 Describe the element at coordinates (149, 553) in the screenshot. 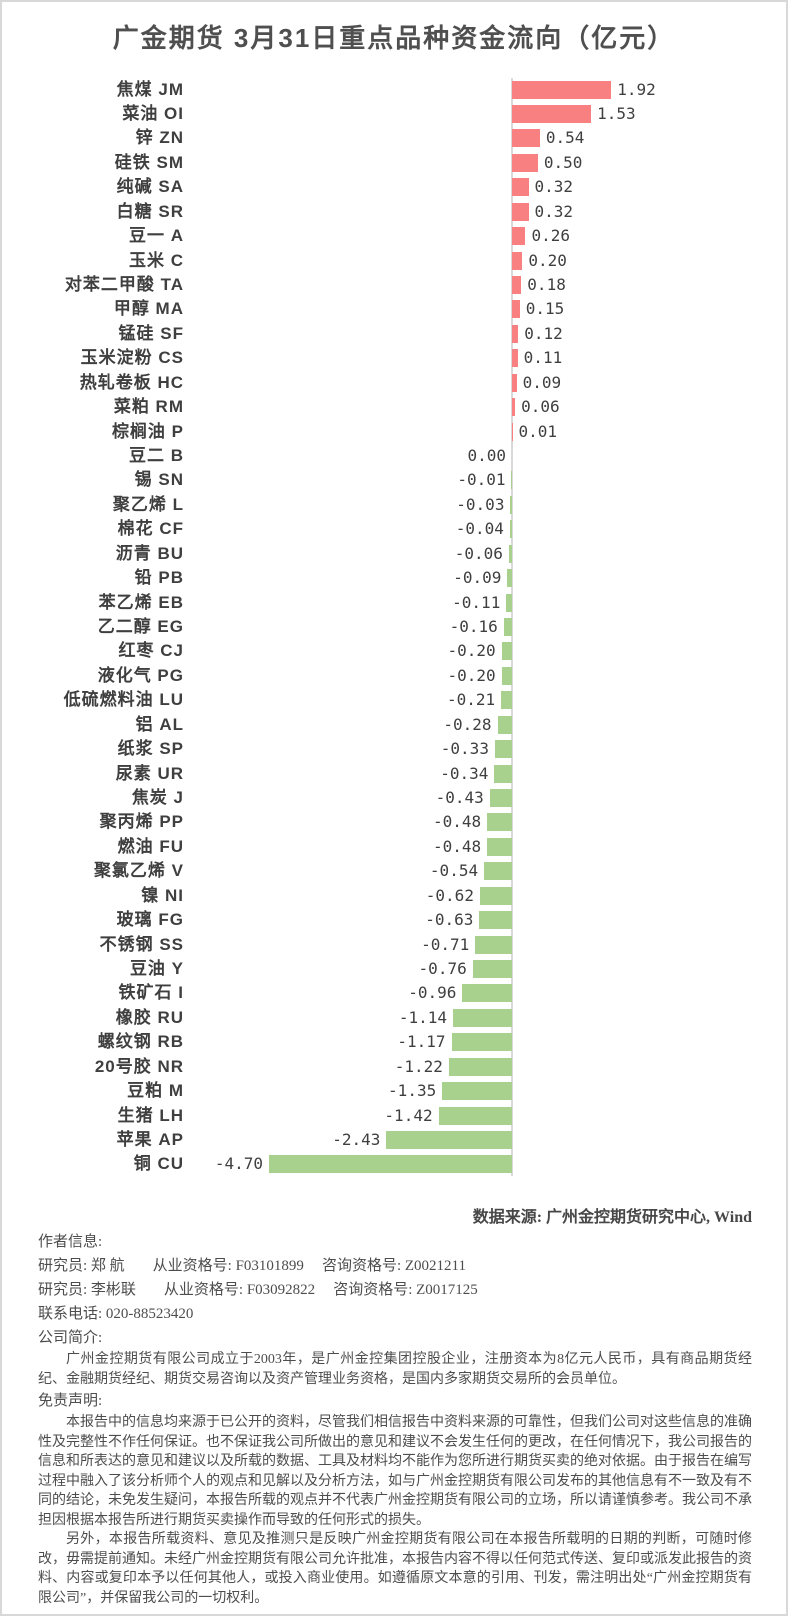

I see `category-label: 沥青 BU` at that location.